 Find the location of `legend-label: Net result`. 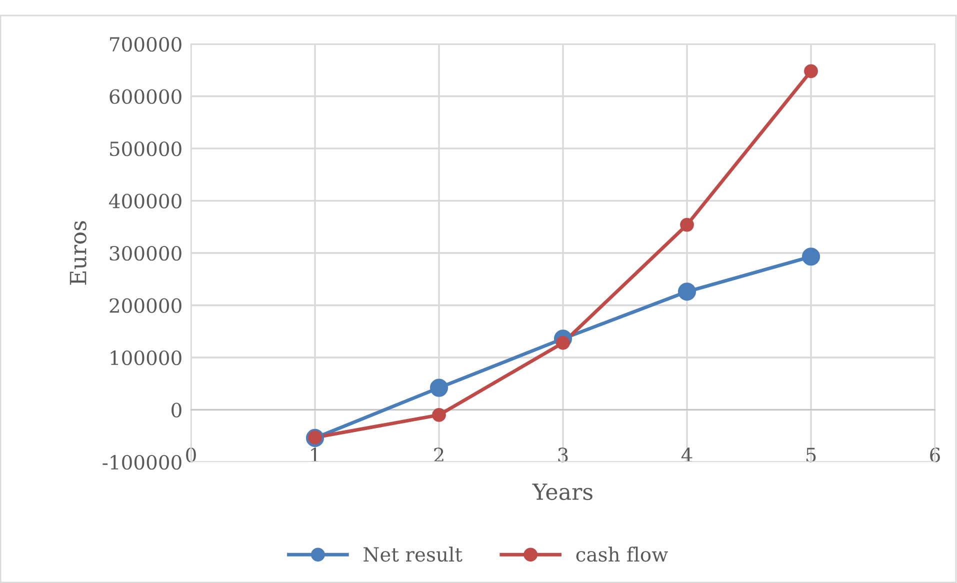

legend-label: Net result is located at coordinates (413, 554).